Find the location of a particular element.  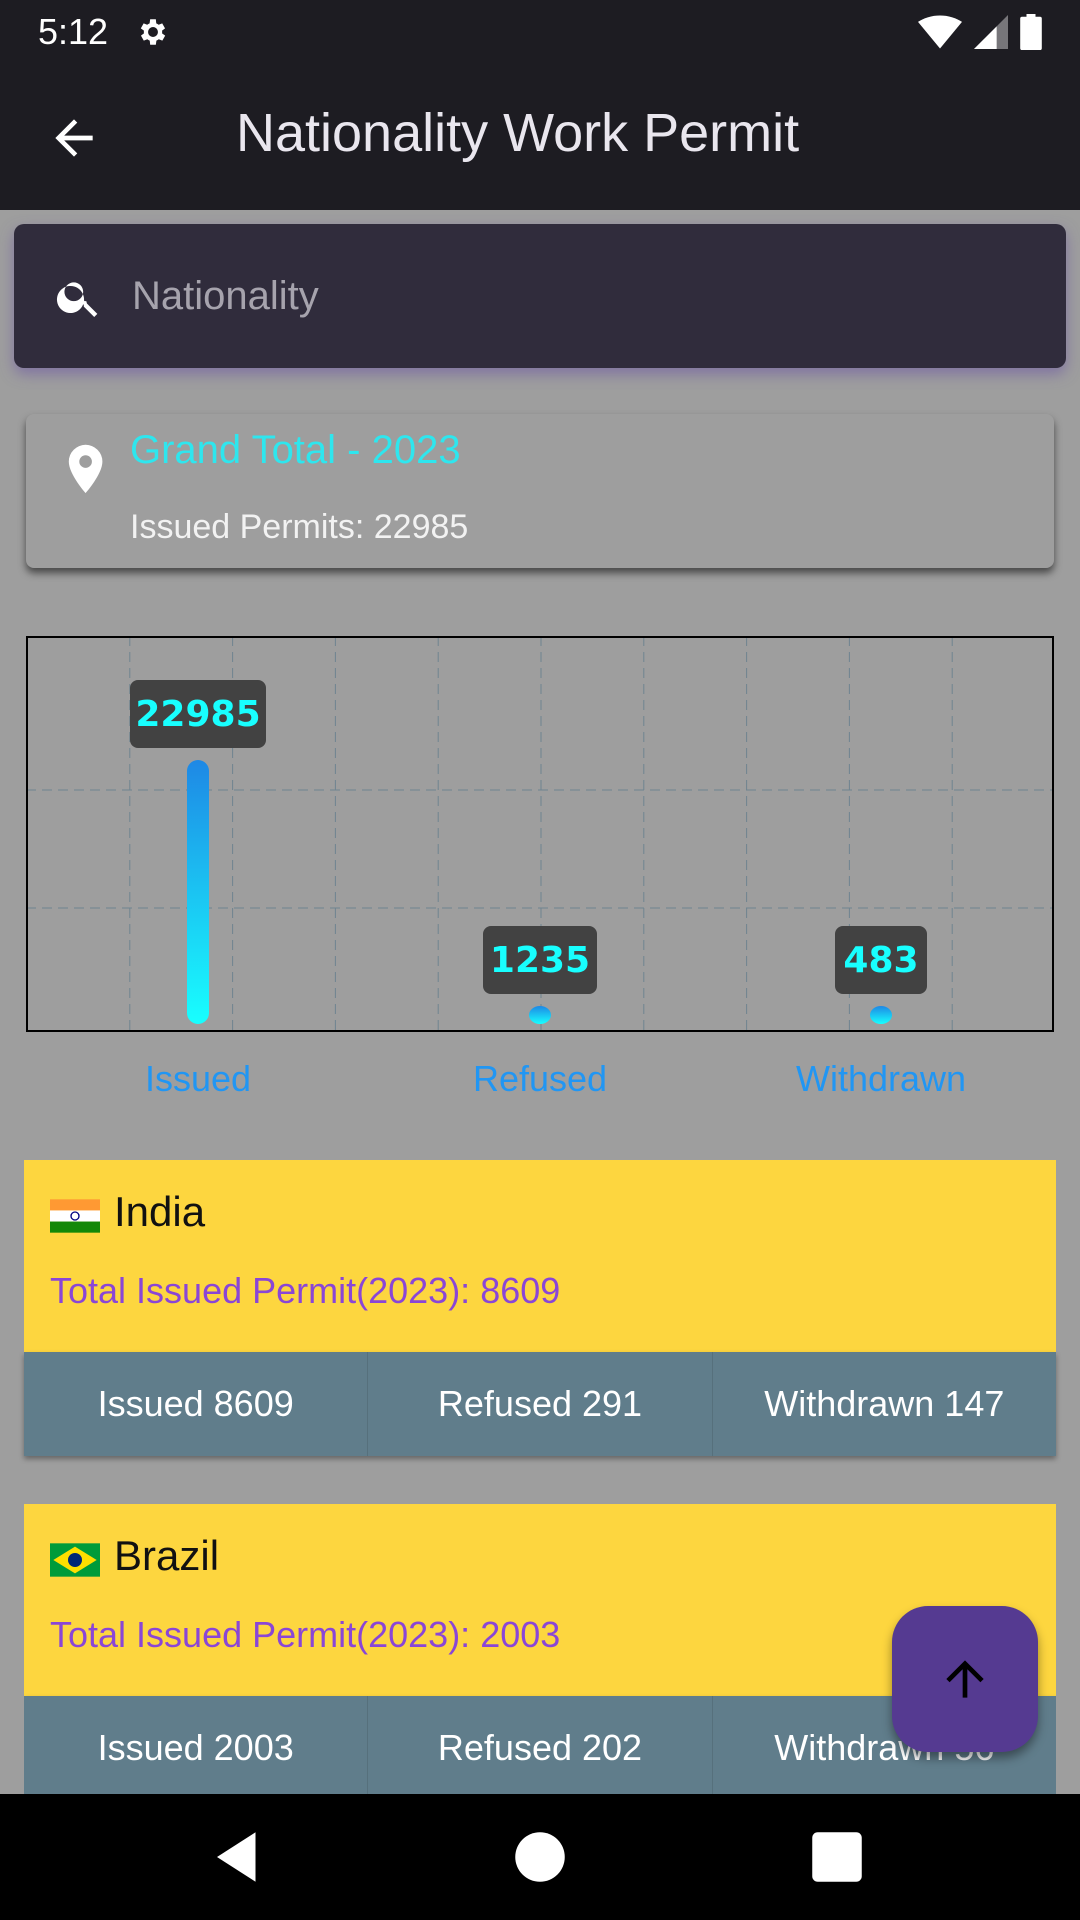

search-input is located at coordinates (572, 296).